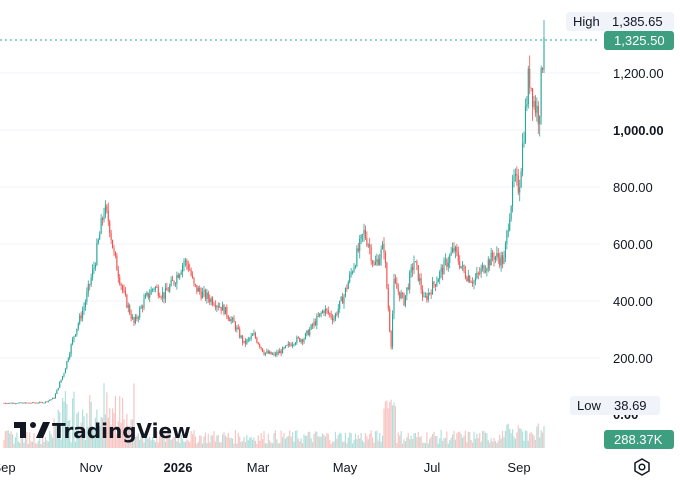 The height and width of the screenshot is (480, 680). What do you see at coordinates (102, 431) in the screenshot?
I see `brand-logo: TradingView` at bounding box center [102, 431].